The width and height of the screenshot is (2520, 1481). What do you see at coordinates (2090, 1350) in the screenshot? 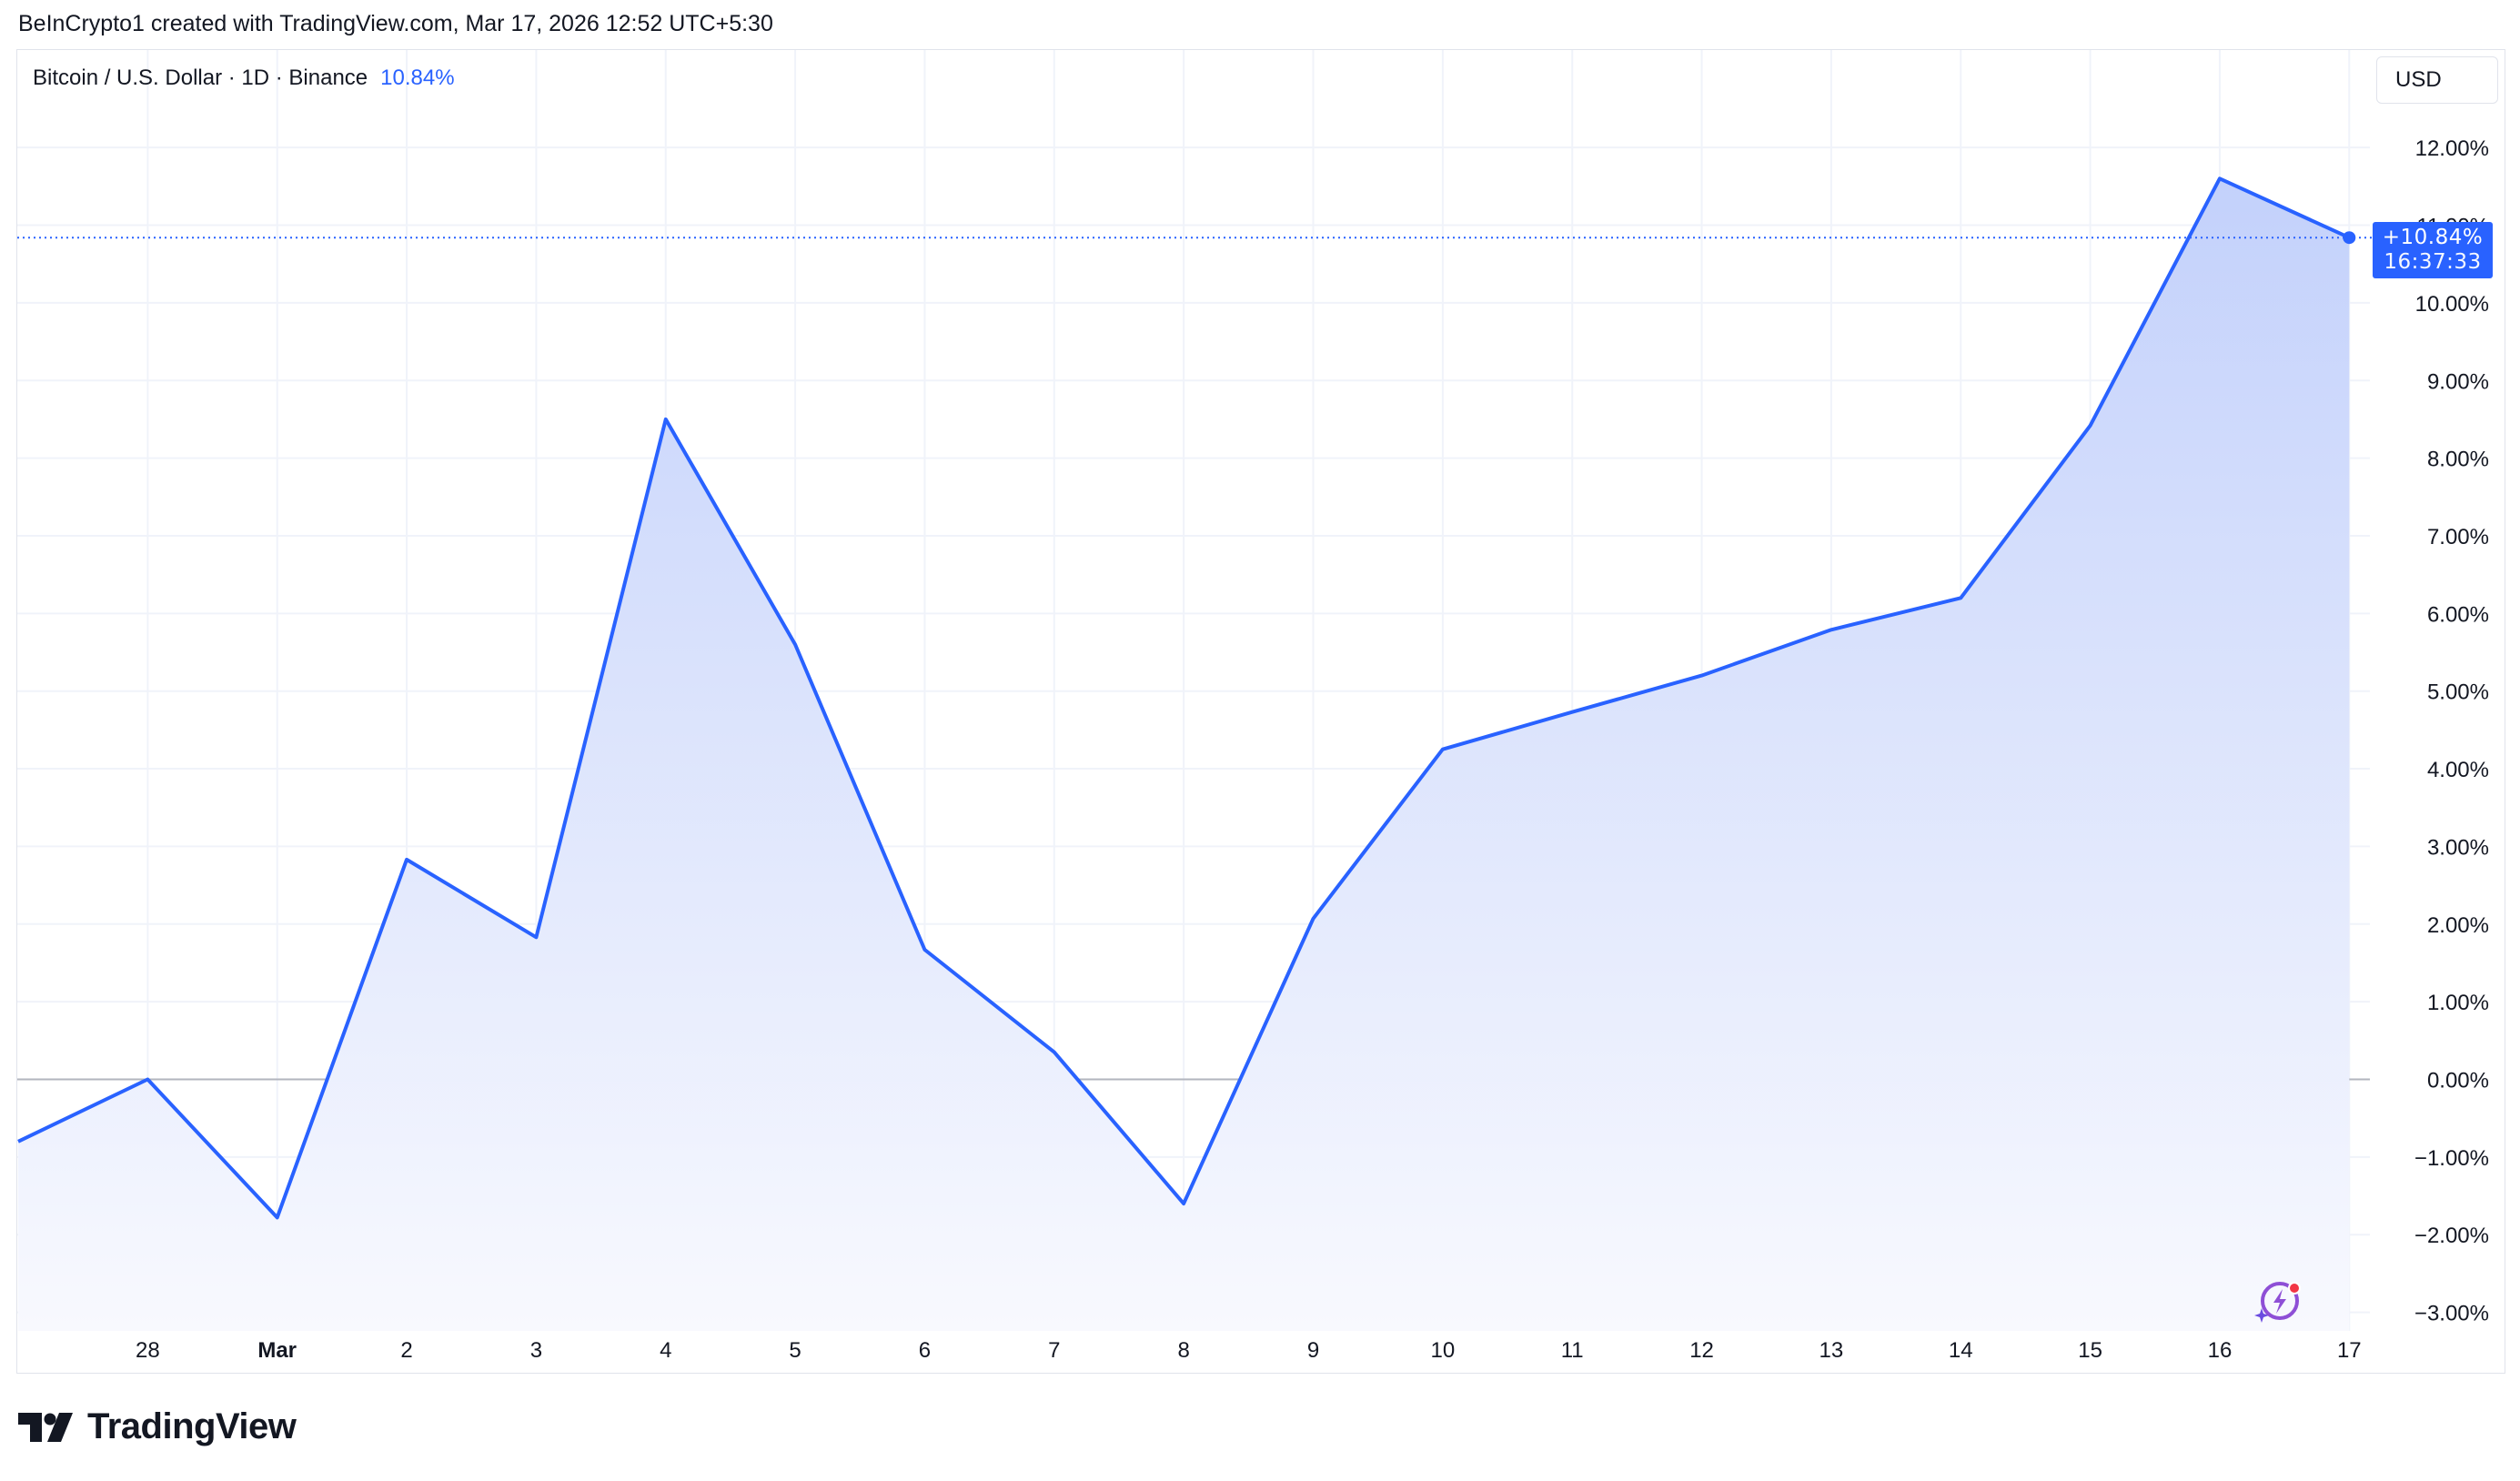
I see `x-tick-label: 15` at bounding box center [2090, 1350].